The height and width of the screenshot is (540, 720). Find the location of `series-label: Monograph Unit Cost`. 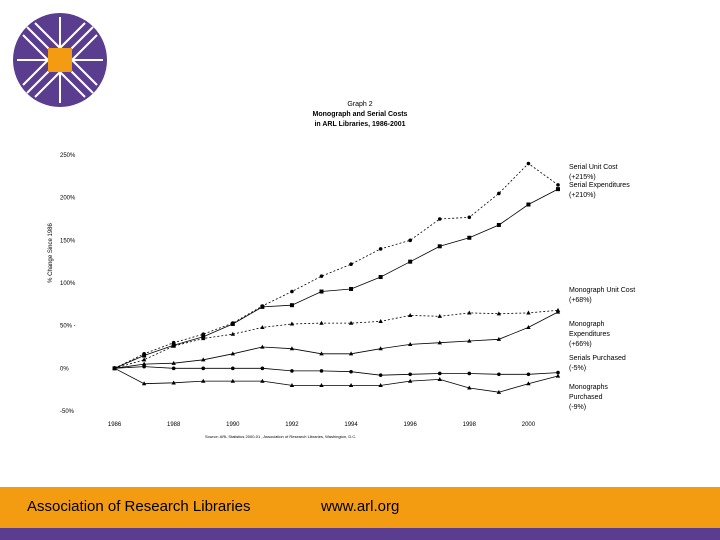

series-label: Monograph Unit Cost is located at coordinates (602, 290).